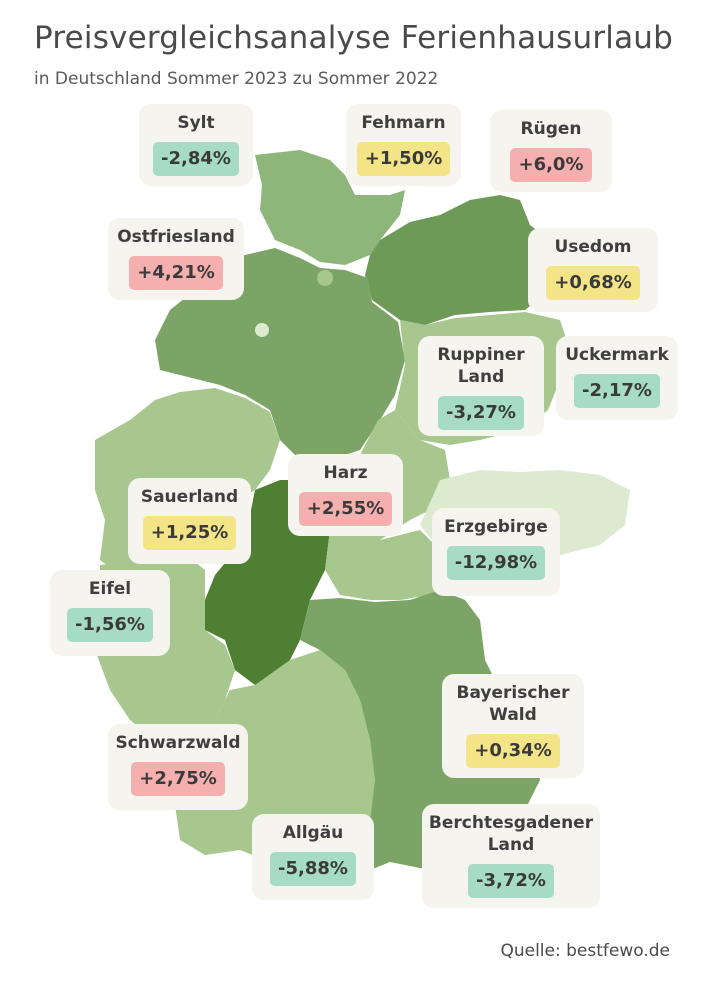  Describe the element at coordinates (403, 123) in the screenshot. I see `region-name: Fehmarn` at that location.